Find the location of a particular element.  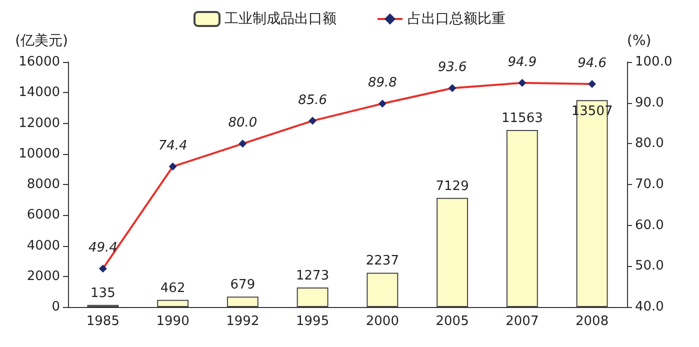

legend-label: 占出口总额比重 is located at coordinates (457, 19).